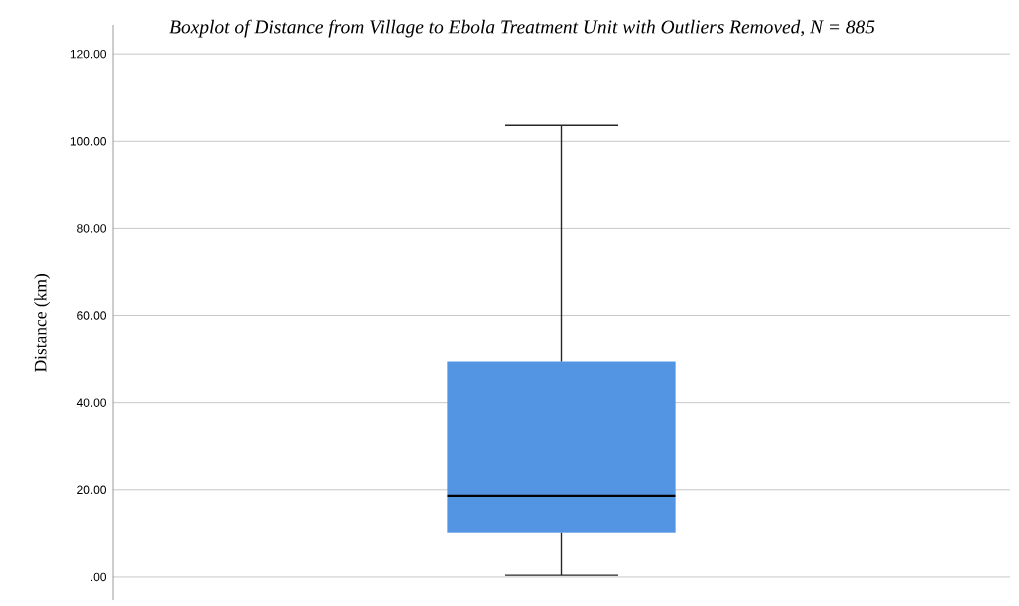  What do you see at coordinates (88, 141) in the screenshot?
I see `y-tick-label: 100.00` at bounding box center [88, 141].